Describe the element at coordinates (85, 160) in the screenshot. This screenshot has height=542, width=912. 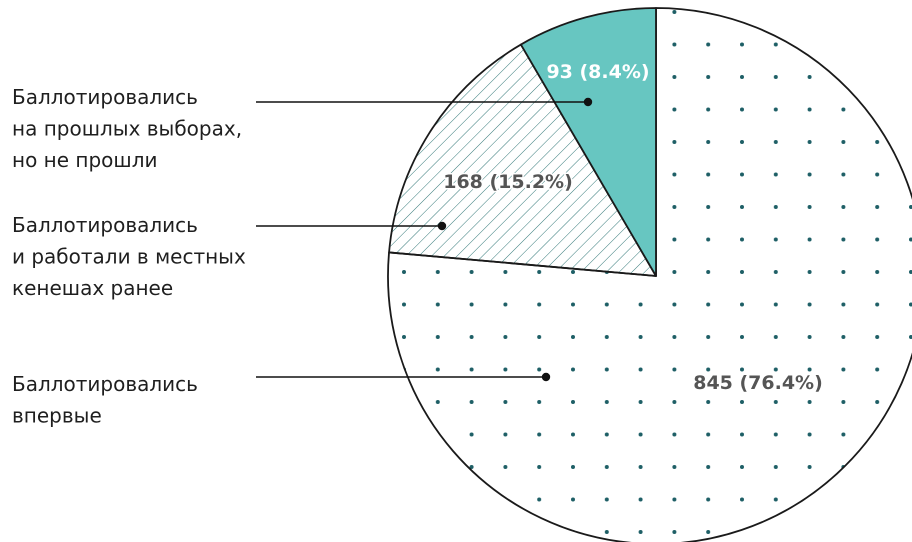
I see `legend-label-line: но не прошли` at that location.